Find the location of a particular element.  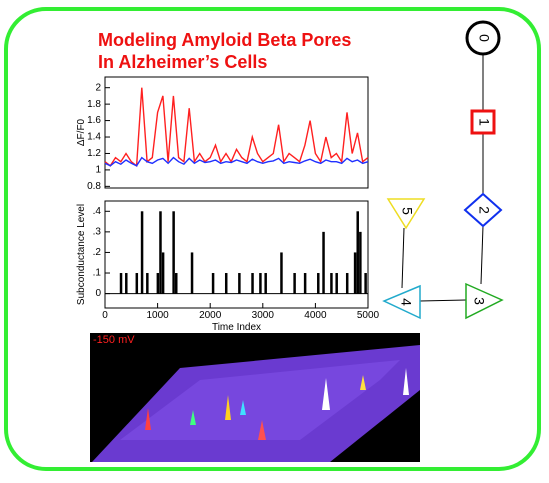

y-tick-label: 0.8 is located at coordinates (94, 186).